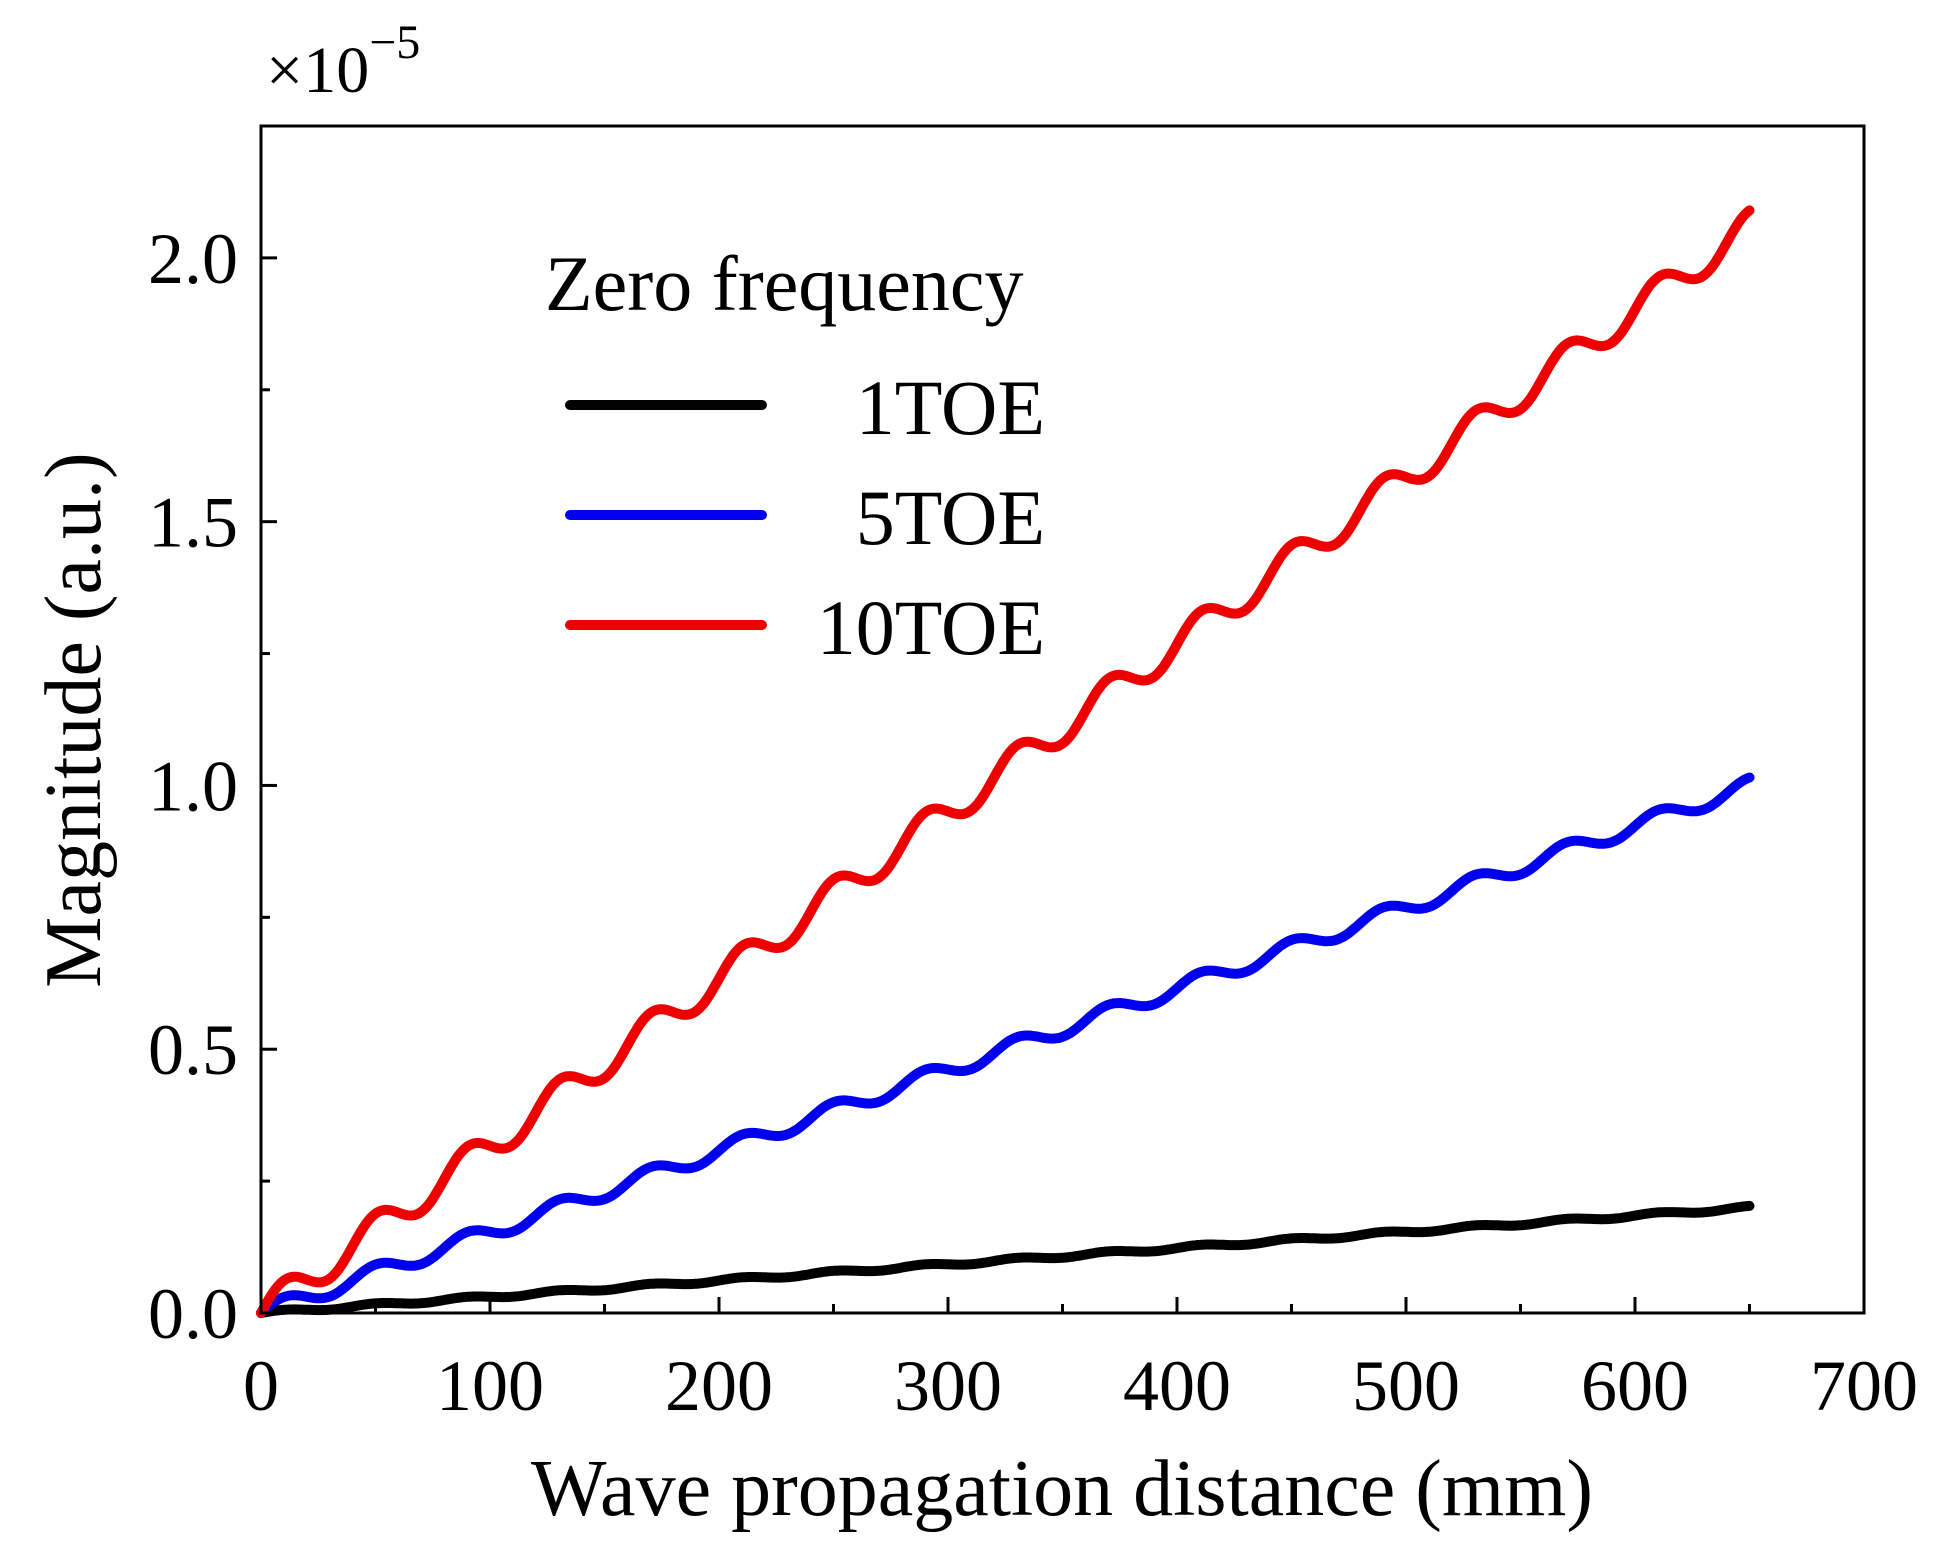 The image size is (1951, 1555). Describe the element at coordinates (1080, 1386) in the screenshot. I see `x-axis-tick-labels: 0 100 200 300 400 500 600 700` at that location.